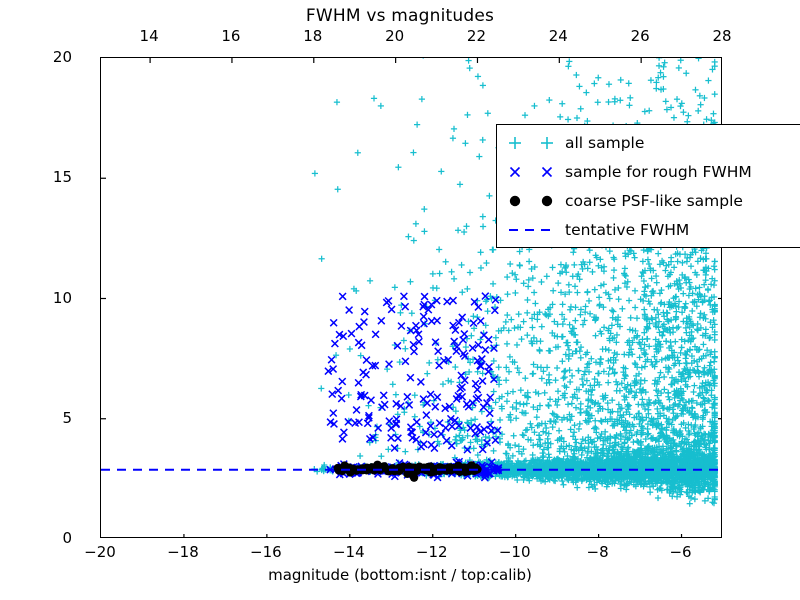 This screenshot has width=800, height=600. I want to click on y-tick-label: 0, so click(67, 538).